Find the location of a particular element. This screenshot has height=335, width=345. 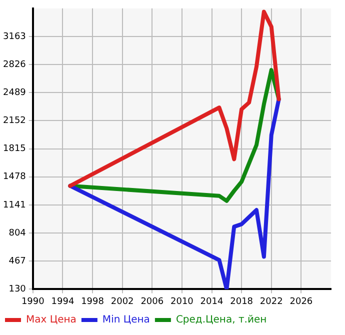

x-tick-label: 2010 is located at coordinates (182, 301).